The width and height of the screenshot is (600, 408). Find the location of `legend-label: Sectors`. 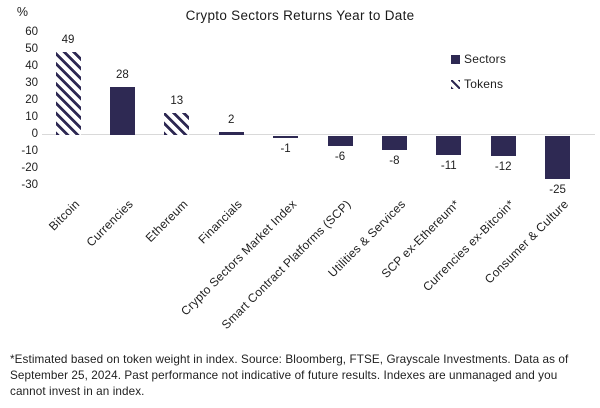

legend-label: Sectors is located at coordinates (485, 59).